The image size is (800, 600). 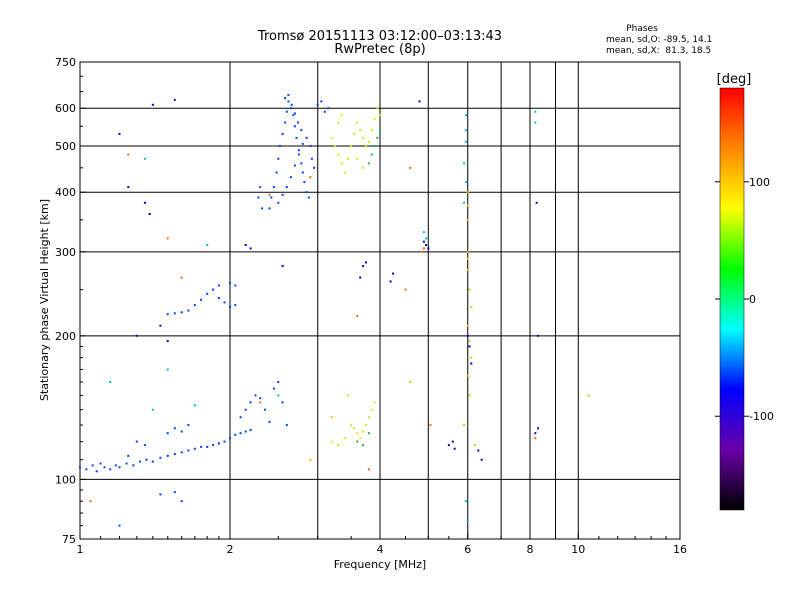 I want to click on x-axis: 1 2 4 6 8 10 16, so click(x=382, y=544).